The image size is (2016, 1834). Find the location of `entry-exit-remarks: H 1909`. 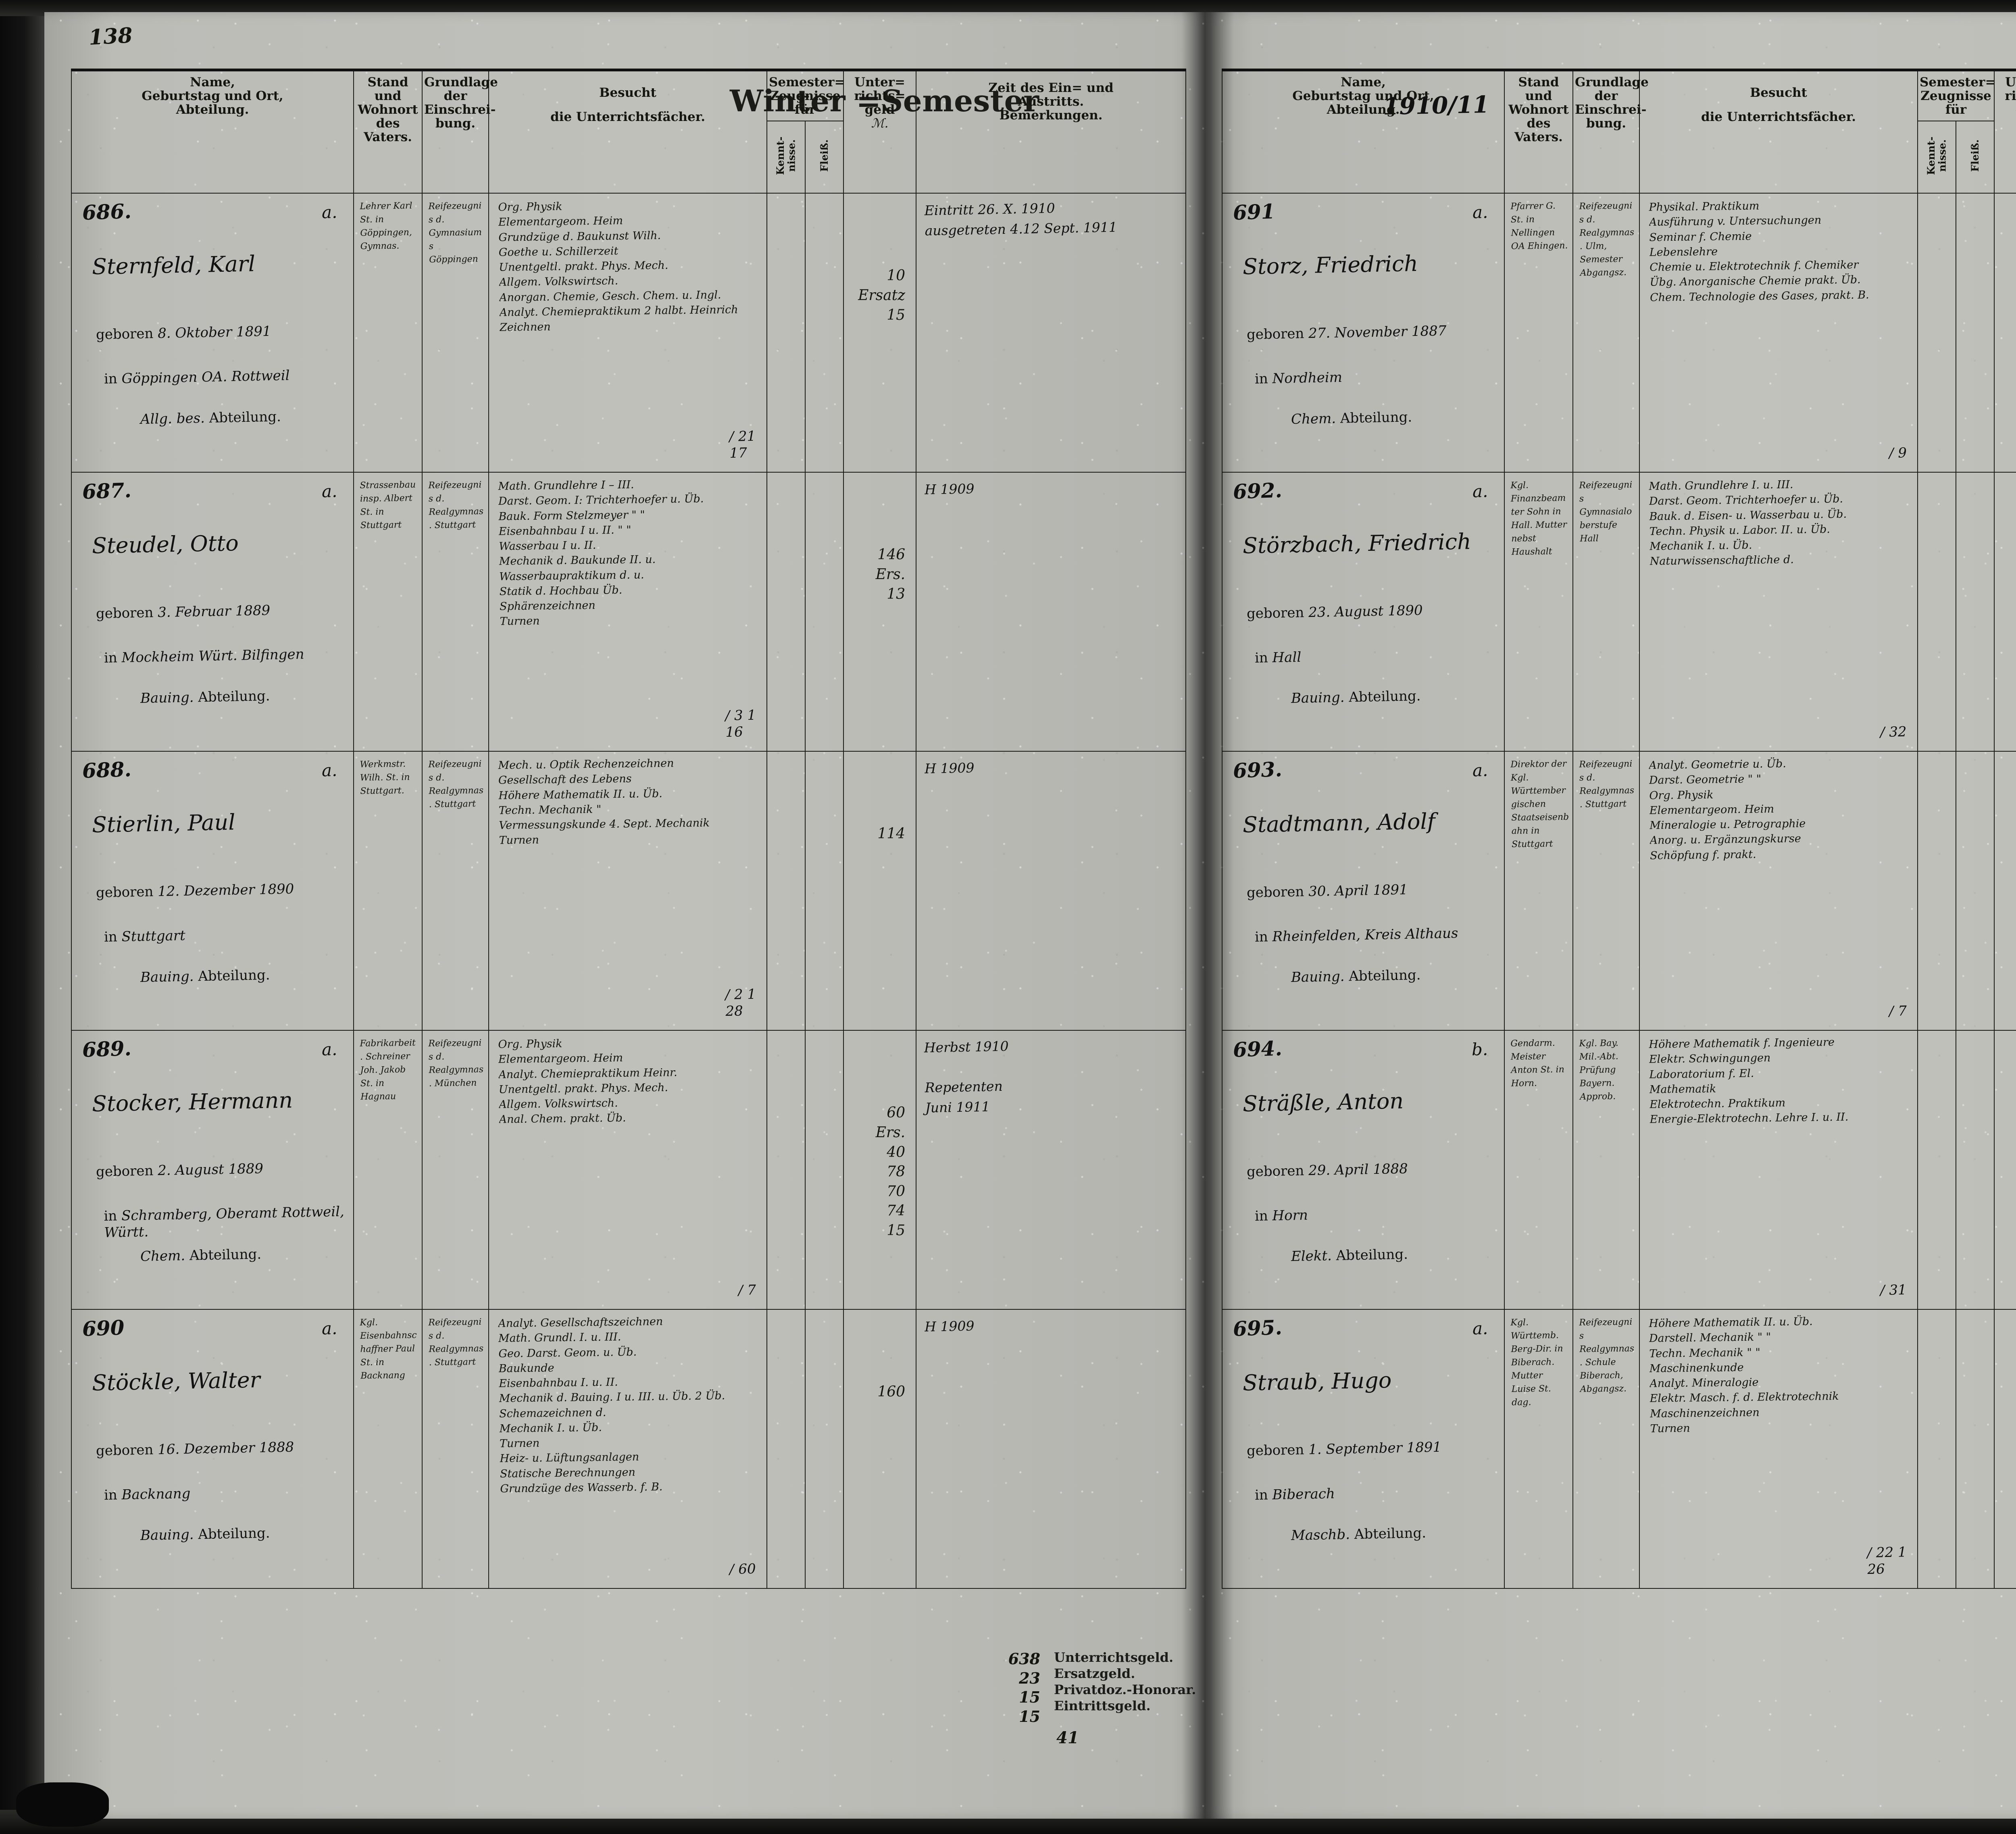

entry-exit-remarks: H 1909 is located at coordinates (949, 490).